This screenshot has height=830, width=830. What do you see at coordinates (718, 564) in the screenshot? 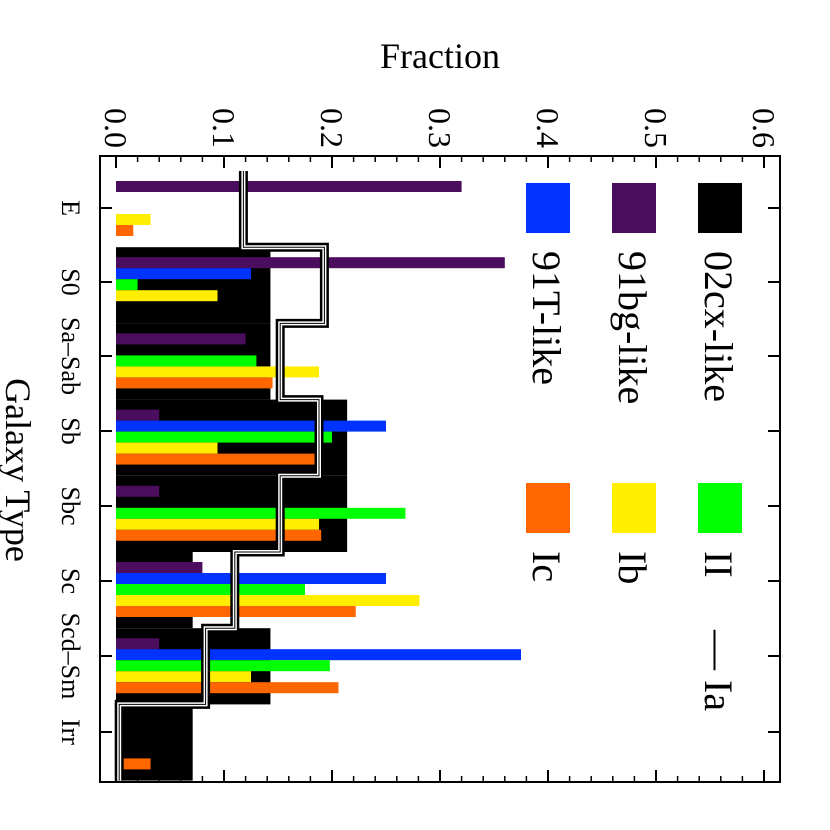
I see `legend-label-II: II` at bounding box center [718, 564].